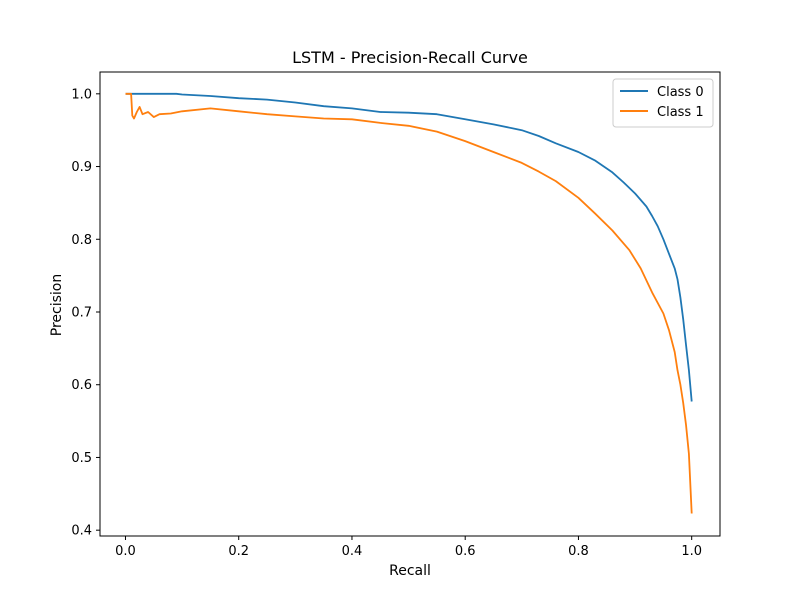 The width and height of the screenshot is (800, 600). I want to click on y-tick-label: 0.7, so click(81, 313).